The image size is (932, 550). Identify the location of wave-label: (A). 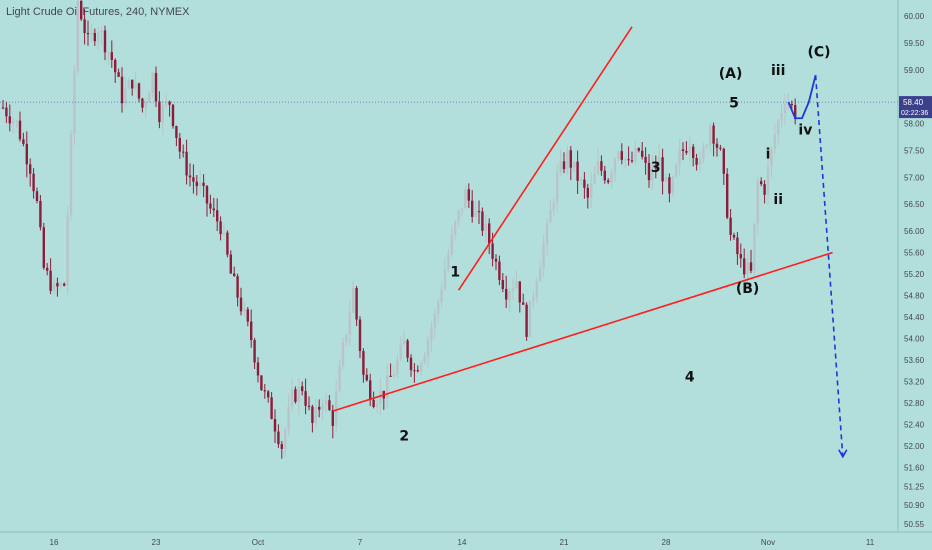
(731, 74).